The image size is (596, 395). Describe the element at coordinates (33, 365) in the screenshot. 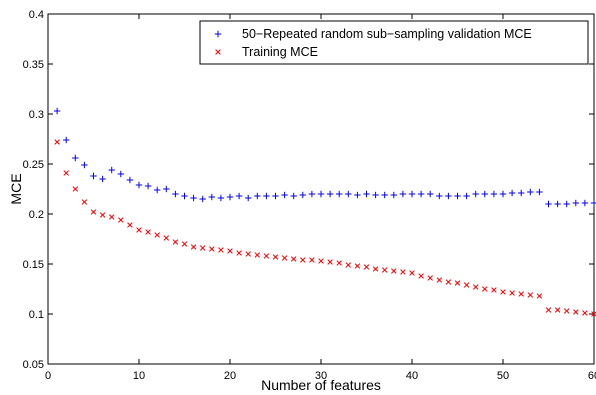

I see `y-tick-label: 0.05` at that location.